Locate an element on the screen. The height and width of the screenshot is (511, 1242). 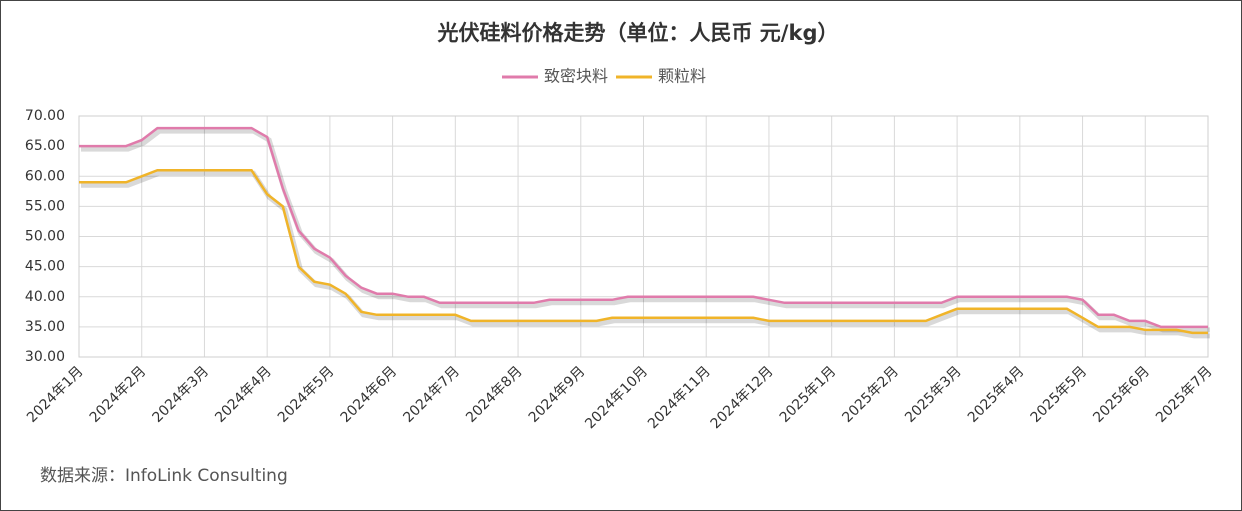
y-tick-label: 55.00 is located at coordinates (45, 206).